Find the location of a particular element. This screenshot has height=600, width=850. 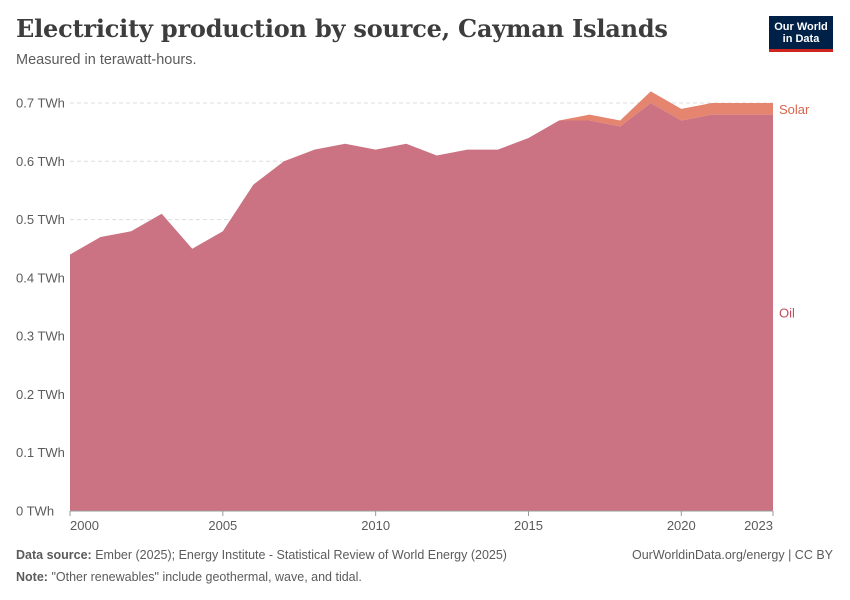

y-tick-label: 0.3 TWh is located at coordinates (40, 336).